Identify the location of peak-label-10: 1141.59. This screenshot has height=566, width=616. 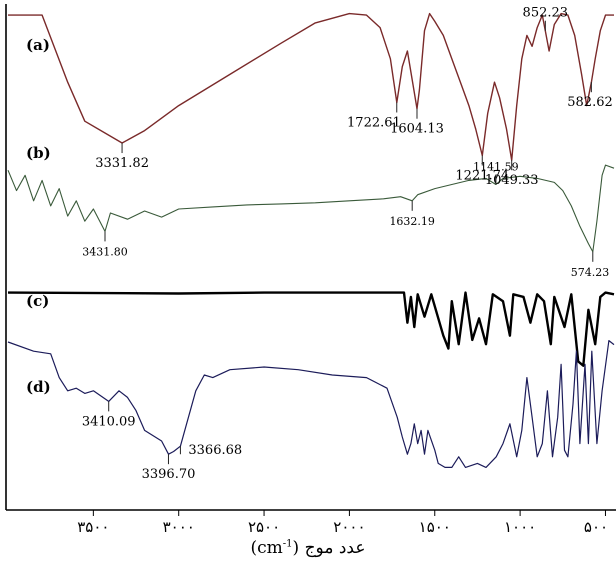
(496, 167).